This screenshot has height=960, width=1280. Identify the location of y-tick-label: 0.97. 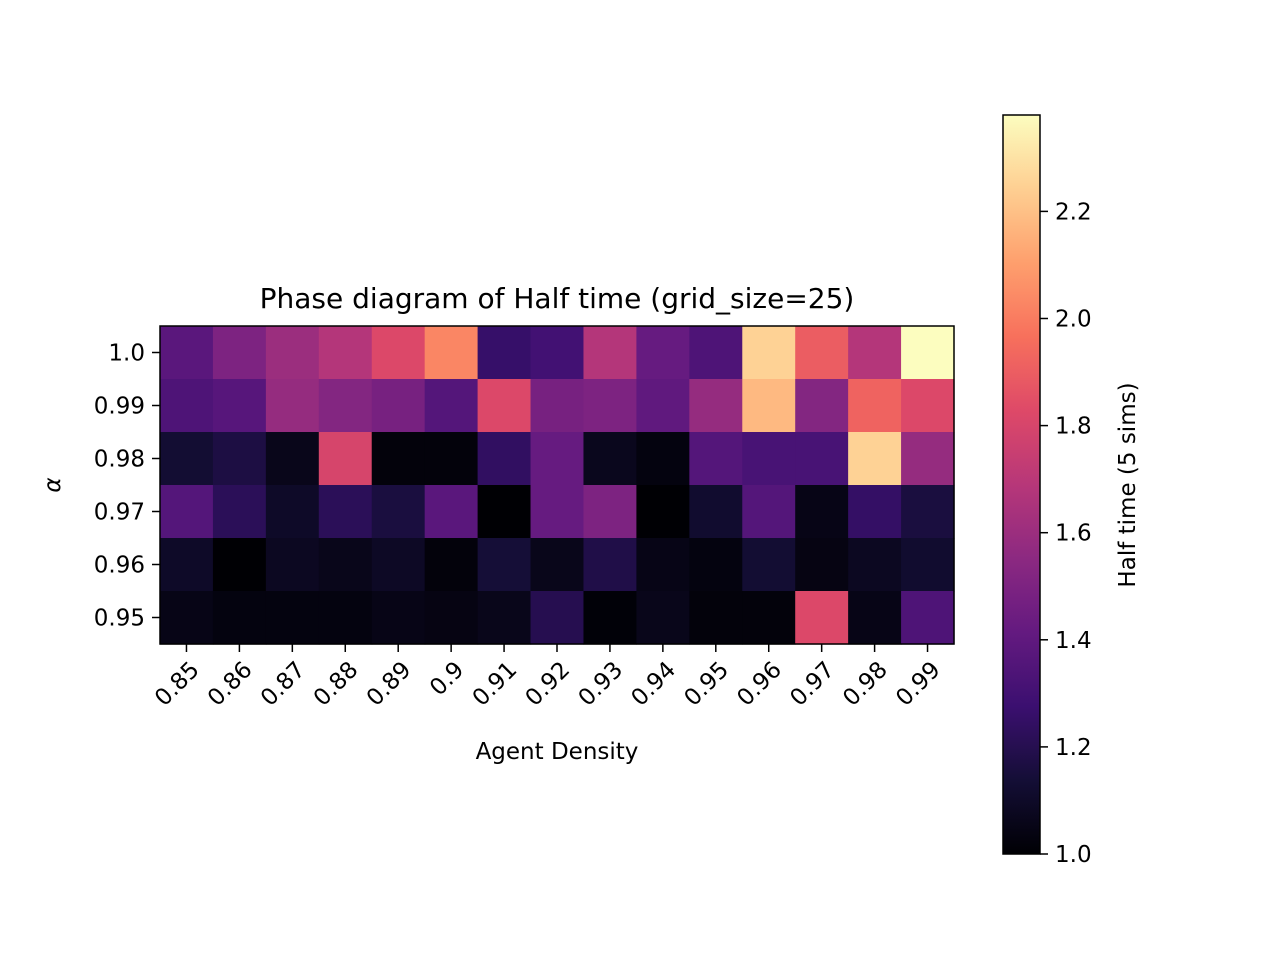
(119, 513).